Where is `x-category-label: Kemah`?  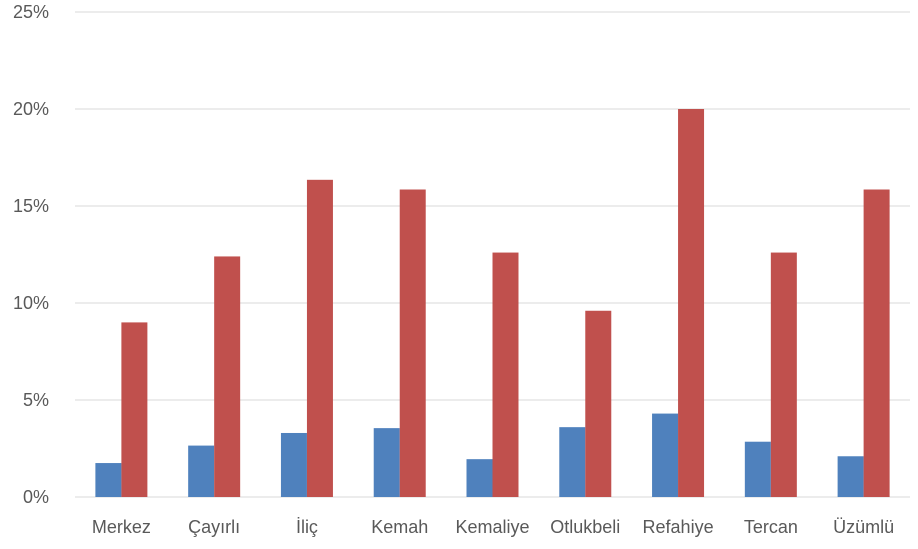
x-category-label: Kemah is located at coordinates (399, 527).